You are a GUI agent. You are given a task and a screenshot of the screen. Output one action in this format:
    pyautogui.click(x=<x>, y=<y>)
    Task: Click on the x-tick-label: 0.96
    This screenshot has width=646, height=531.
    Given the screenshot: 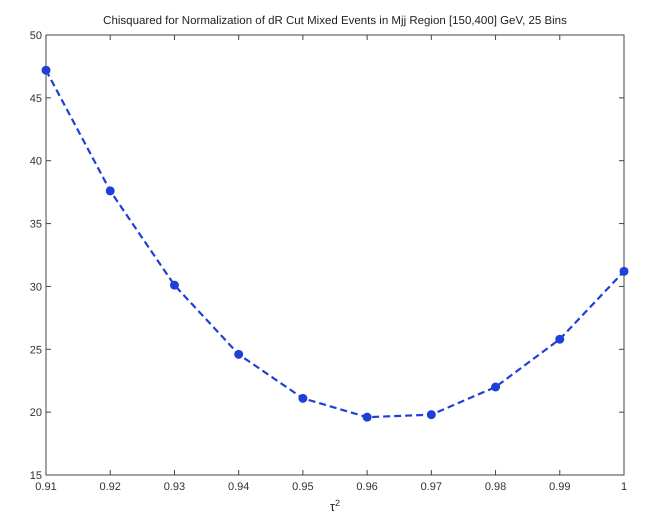 What is the action you would take?
    pyautogui.click(x=367, y=487)
    